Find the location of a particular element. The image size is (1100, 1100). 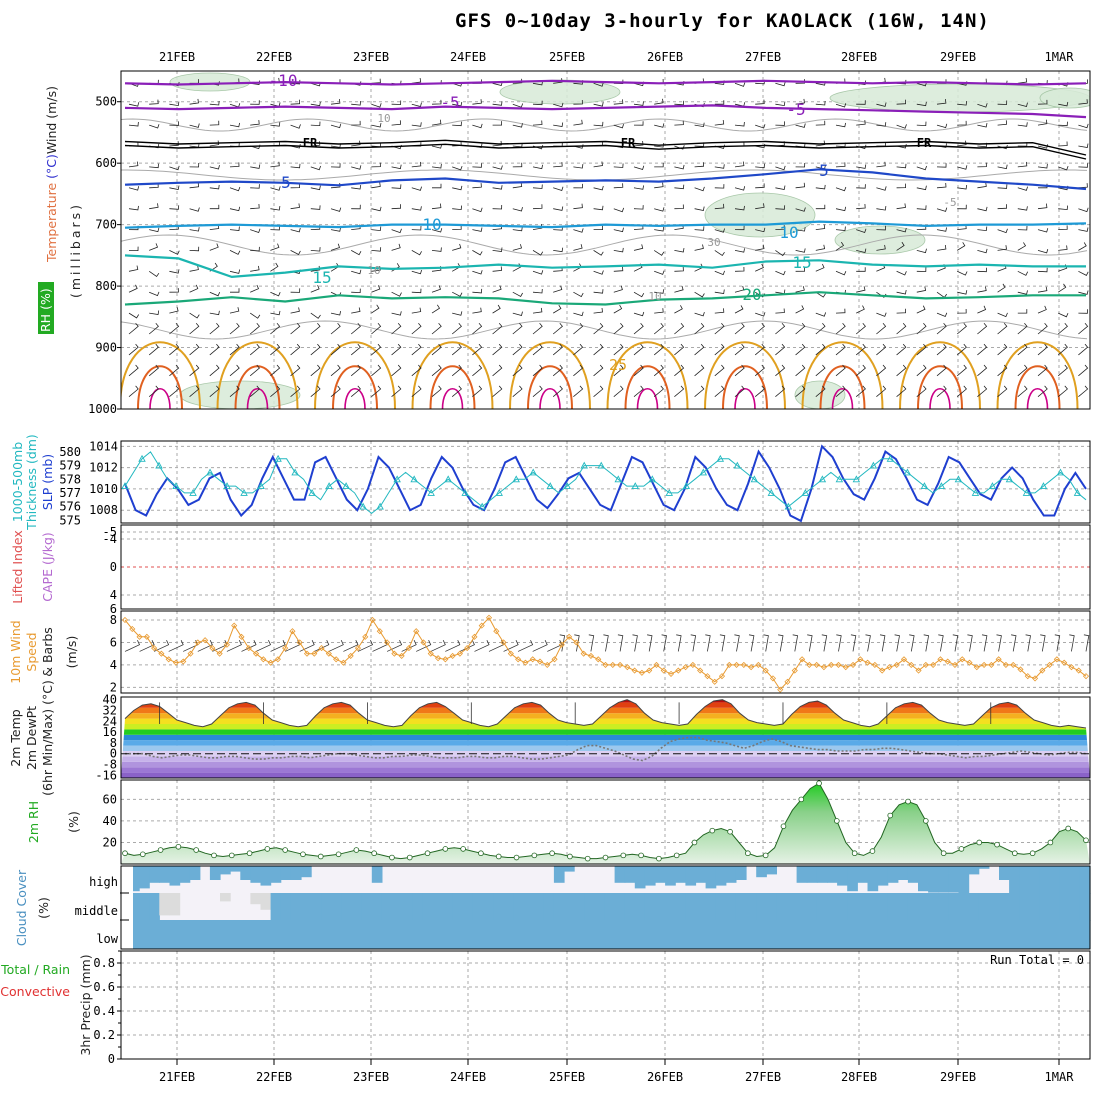

temp-band is located at coordinates (605, 748).